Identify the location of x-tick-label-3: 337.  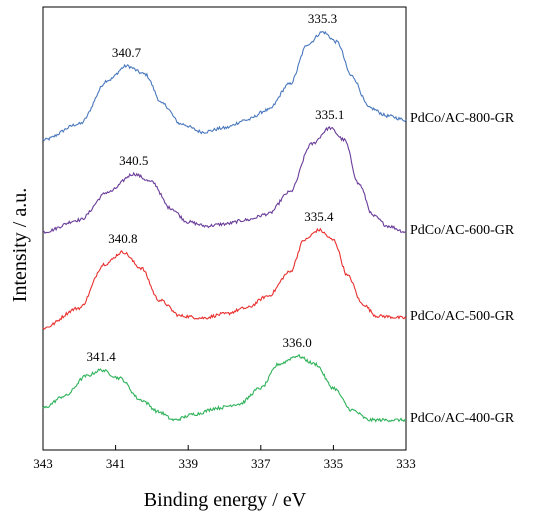
(261, 463).